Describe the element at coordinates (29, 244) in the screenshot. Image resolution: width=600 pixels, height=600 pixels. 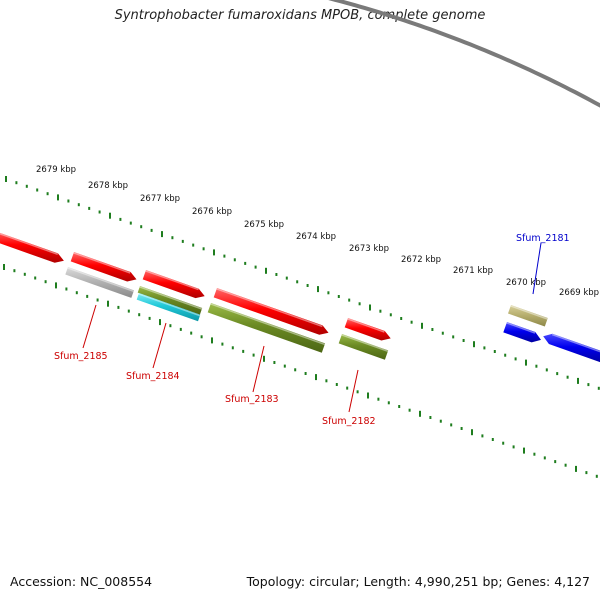
I see `gene-arrow-sfum-2186-highlight` at that location.